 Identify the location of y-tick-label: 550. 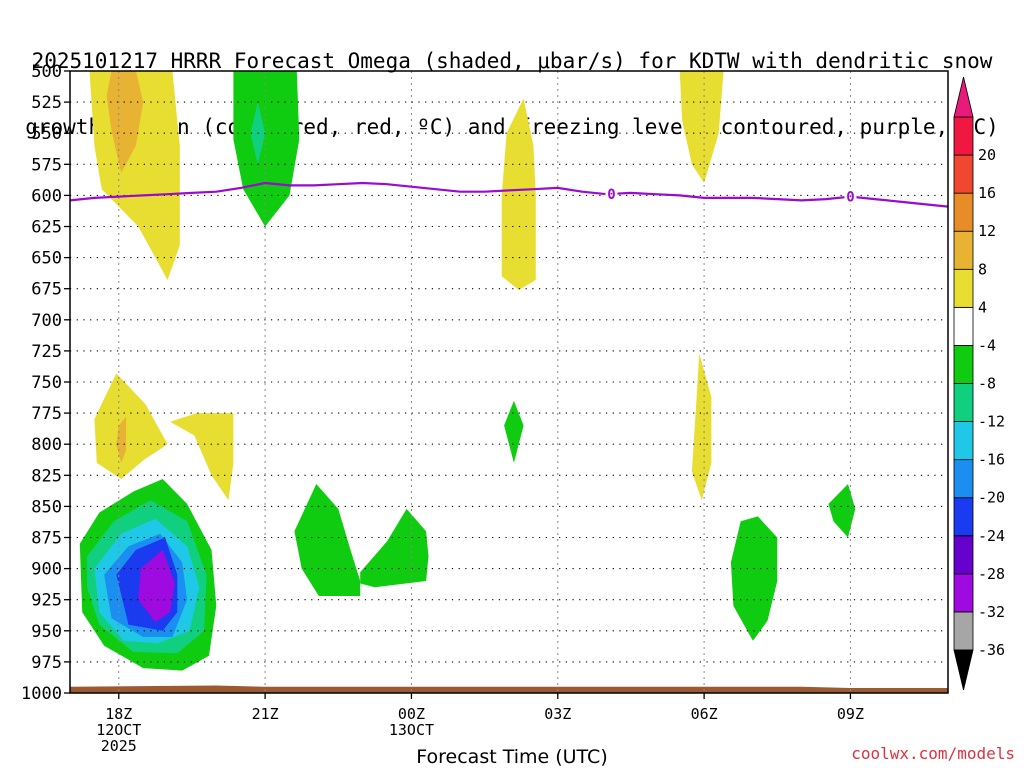
(46, 134).